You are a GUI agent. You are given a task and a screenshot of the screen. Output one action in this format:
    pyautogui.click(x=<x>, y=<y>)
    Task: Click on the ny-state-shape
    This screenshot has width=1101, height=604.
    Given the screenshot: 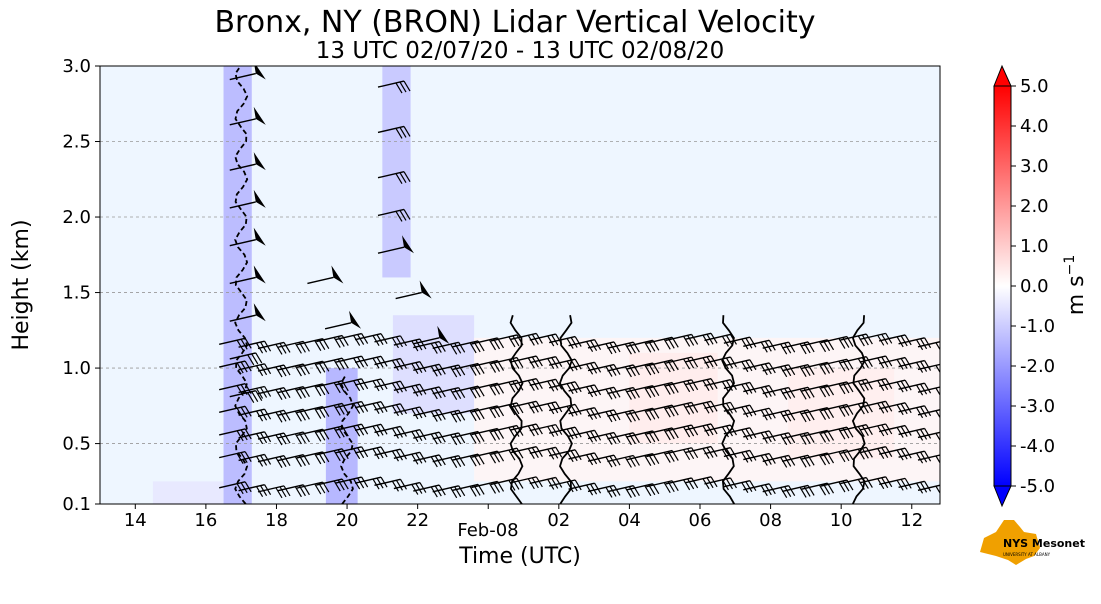 What is the action you would take?
    pyautogui.click(x=1010, y=542)
    